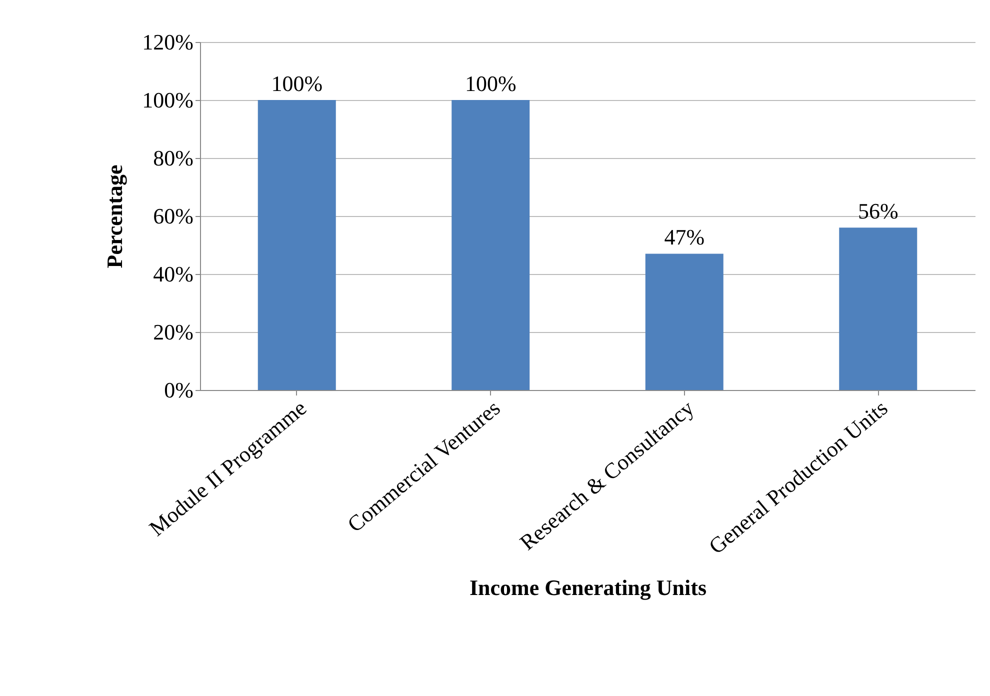  Describe the element at coordinates (684, 237) in the screenshot. I see `data-label: 47%` at that location.